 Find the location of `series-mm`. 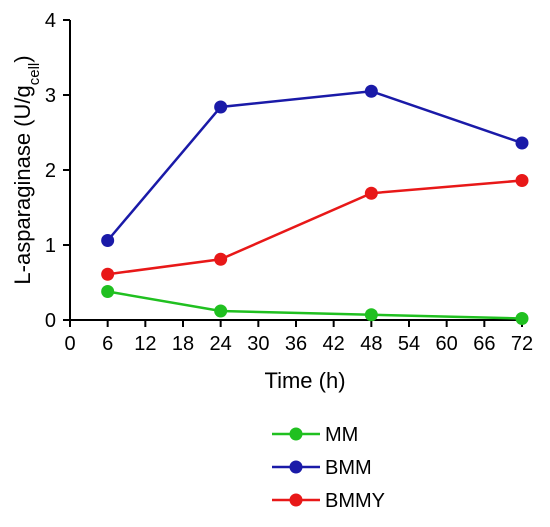

series-mm is located at coordinates (315, 305).